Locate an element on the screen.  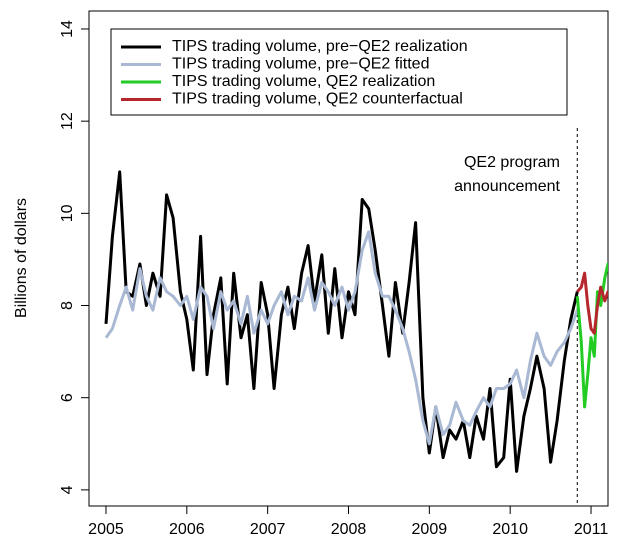
legend-label: TIPS trading volume, pre−QE2 fitted is located at coordinates (300, 64).